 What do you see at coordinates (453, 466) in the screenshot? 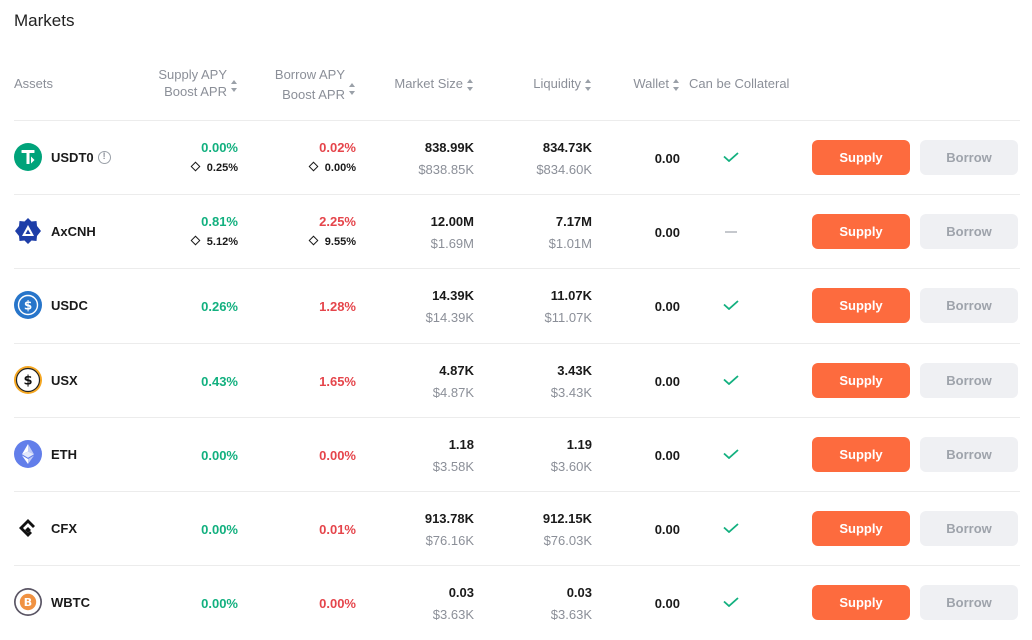
I see `market-size-usd: $3.58K` at bounding box center [453, 466].